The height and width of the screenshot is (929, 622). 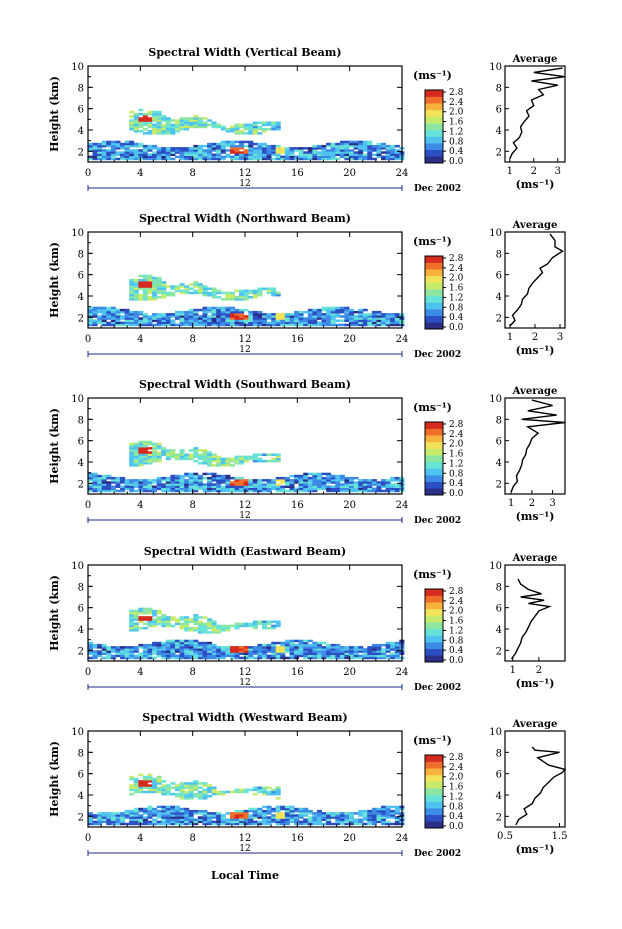 I want to click on average-x-tick-label: 1, so click(x=510, y=337).